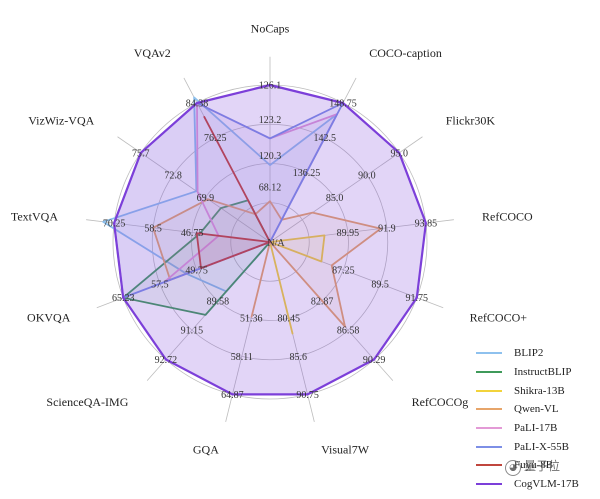  What do you see at coordinates (529, 353) in the screenshot?
I see `legend-label: BLIP2` at bounding box center [529, 353].